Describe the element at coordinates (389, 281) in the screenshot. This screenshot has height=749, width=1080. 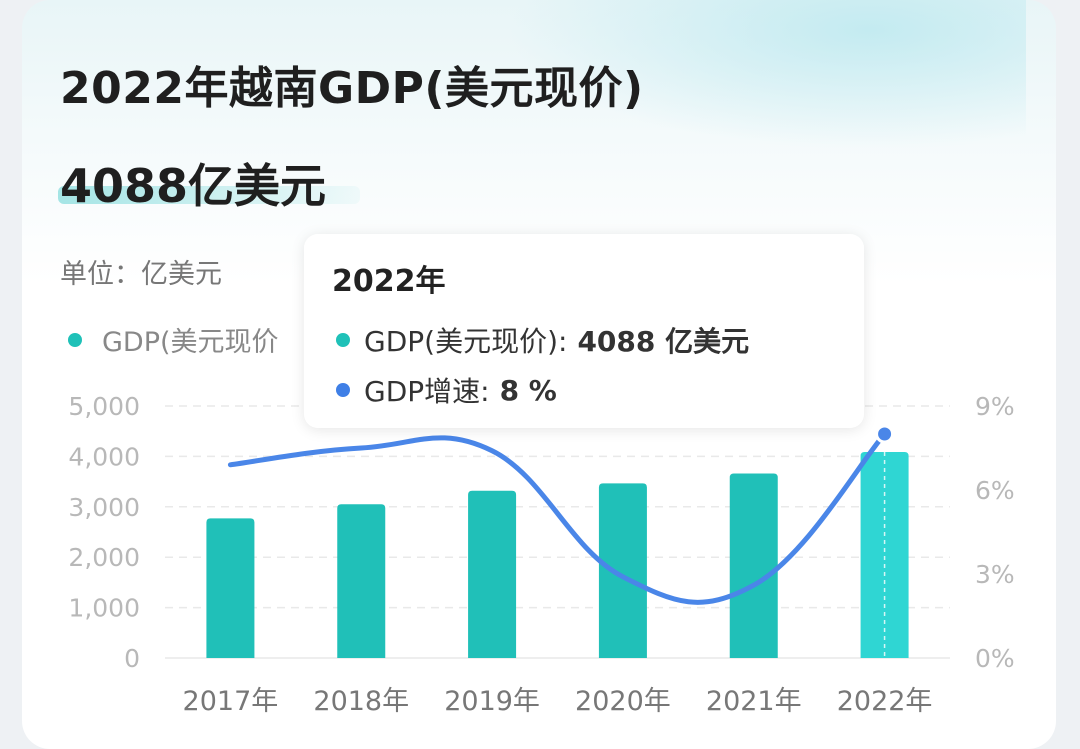
I see `tooltip-year: 2022年` at that location.